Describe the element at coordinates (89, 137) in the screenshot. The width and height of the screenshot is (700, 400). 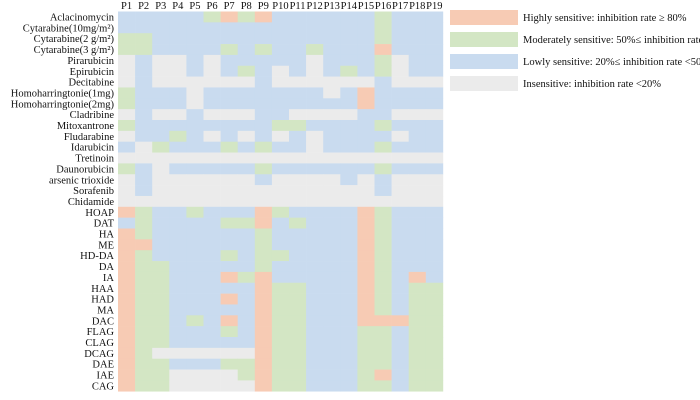
I see `row-label: Fludarabine` at that location.